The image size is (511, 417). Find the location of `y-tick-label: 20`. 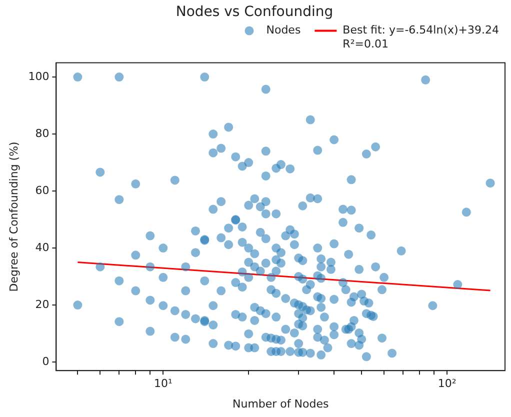

y-tick-label: 20 is located at coordinates (42, 304).